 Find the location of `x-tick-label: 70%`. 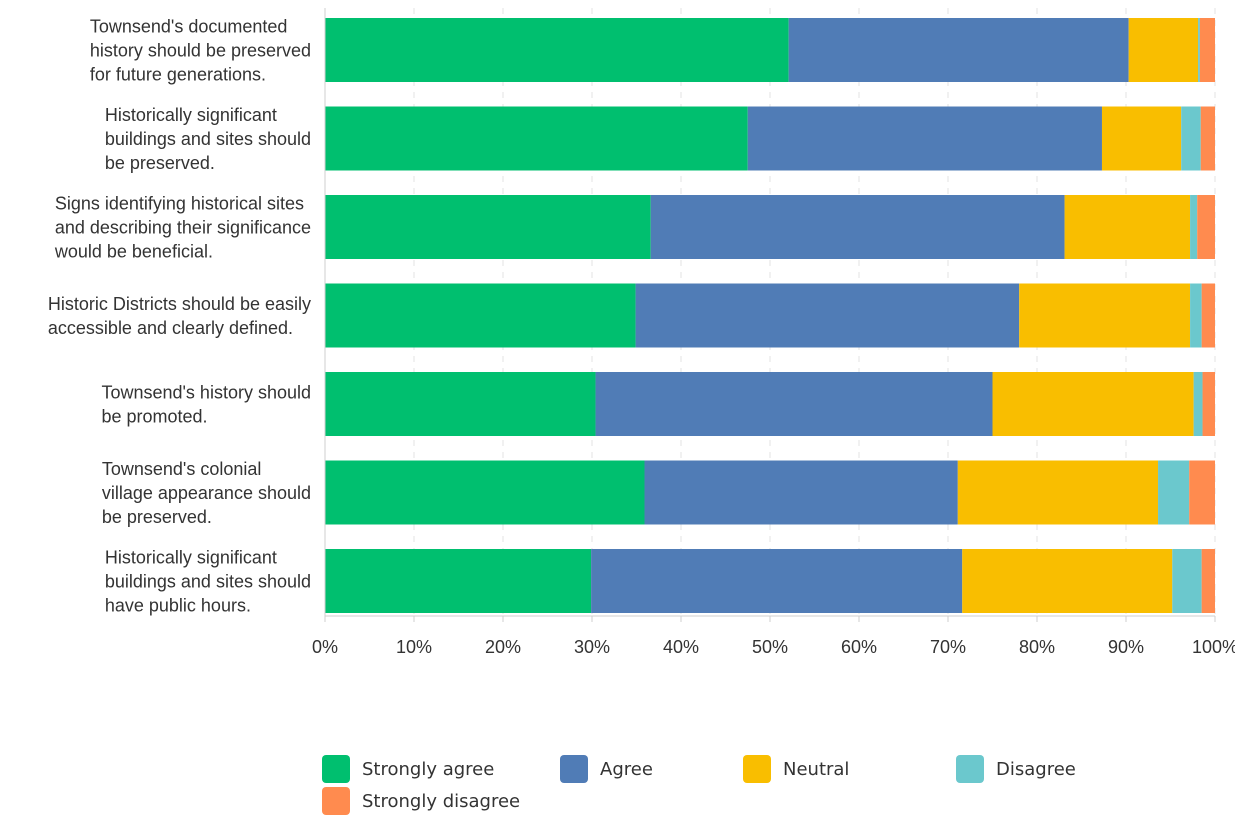

x-tick-label: 70% is located at coordinates (948, 647).